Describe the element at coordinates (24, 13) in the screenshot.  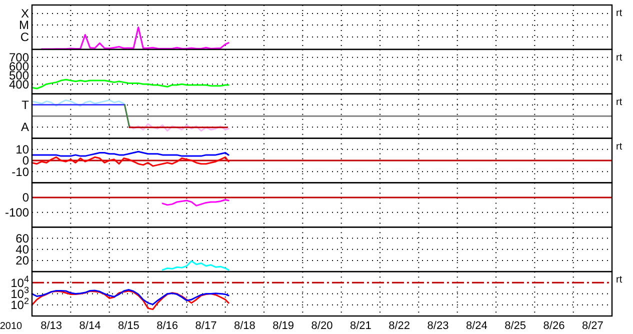
I see `text: X` at that location.